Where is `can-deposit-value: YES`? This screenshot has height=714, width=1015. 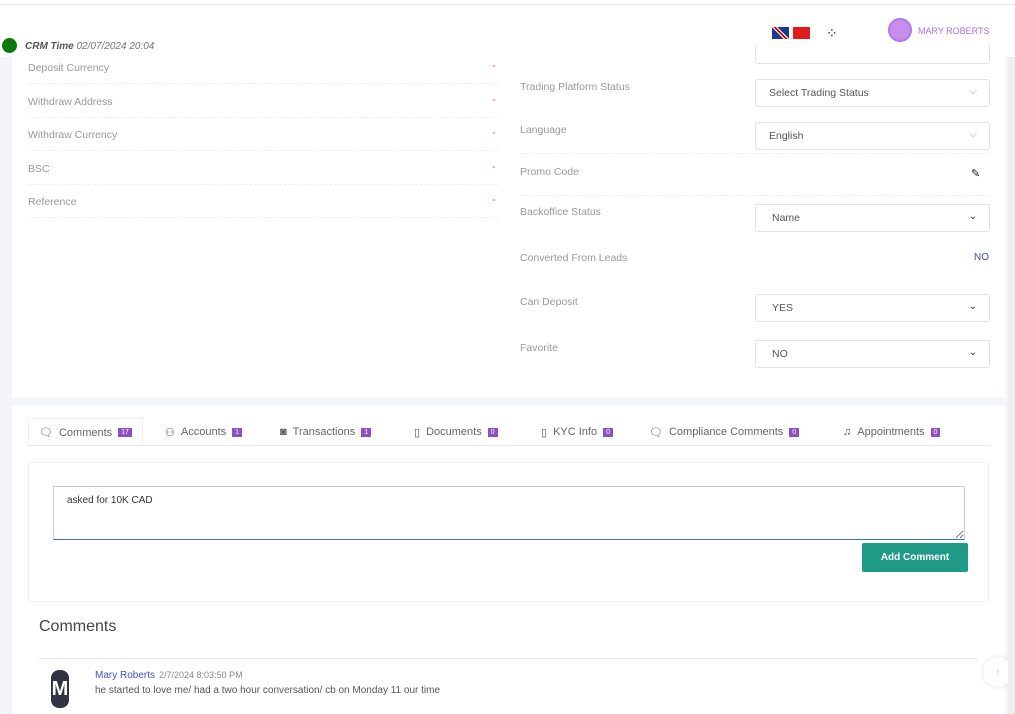 can-deposit-value: YES is located at coordinates (783, 308).